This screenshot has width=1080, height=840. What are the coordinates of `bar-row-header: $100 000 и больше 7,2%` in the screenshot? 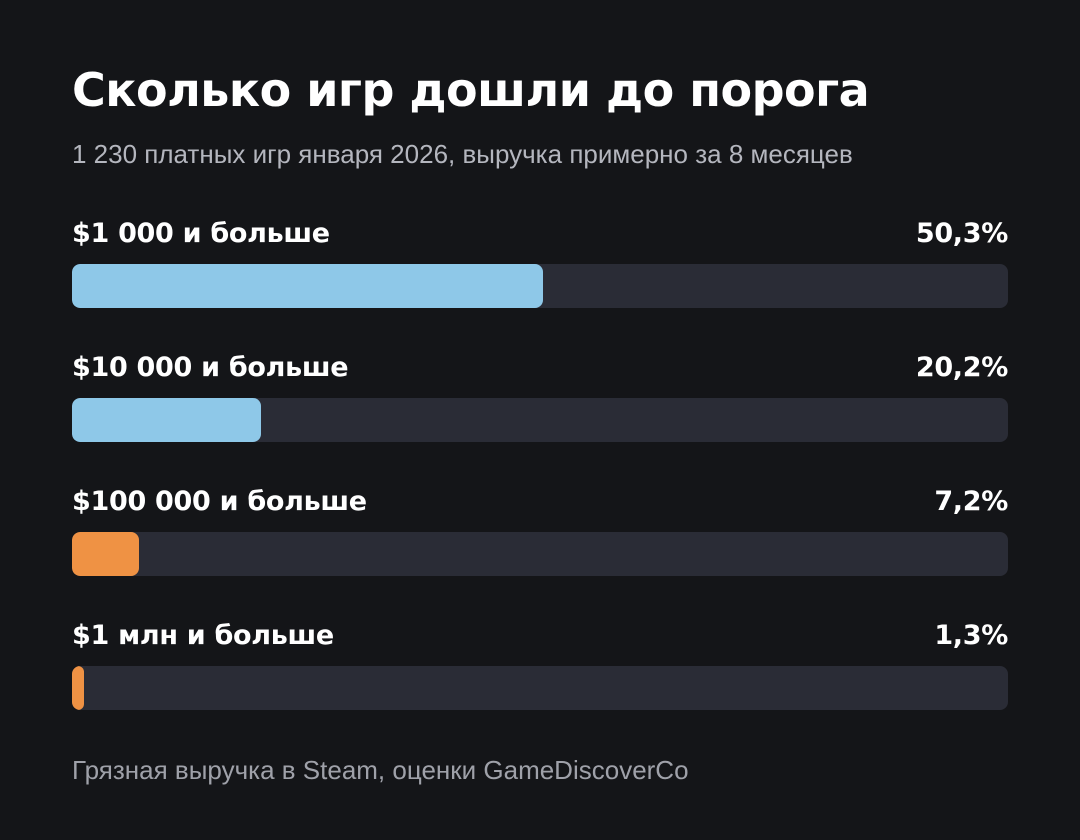 It's located at (540, 502).